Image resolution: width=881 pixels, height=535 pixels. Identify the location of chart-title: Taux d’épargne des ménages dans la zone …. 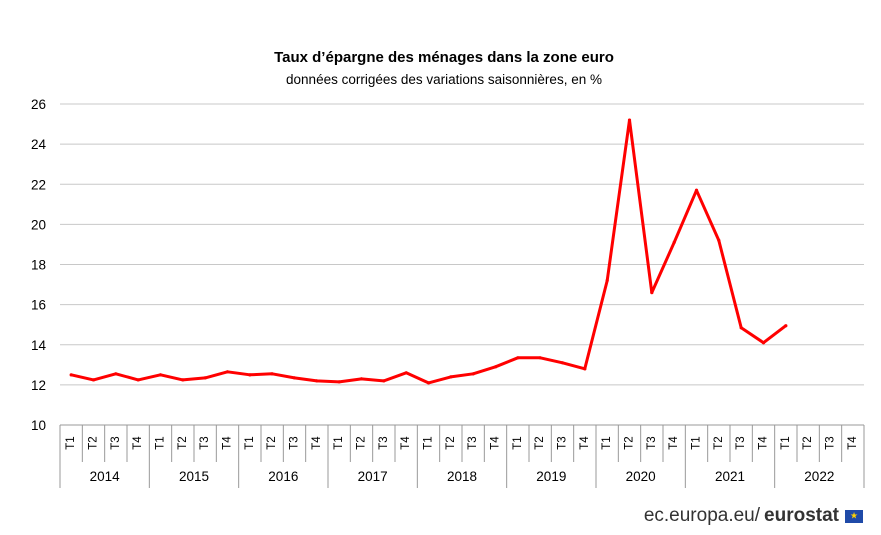
(444, 57).